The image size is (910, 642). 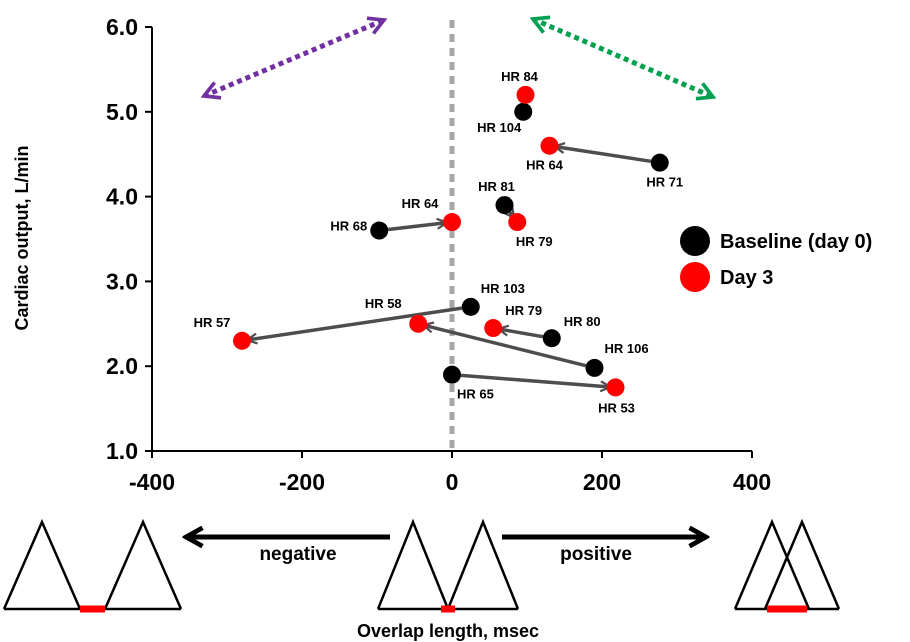 I want to click on baseline-hr-label: HR 103, so click(x=503, y=288).